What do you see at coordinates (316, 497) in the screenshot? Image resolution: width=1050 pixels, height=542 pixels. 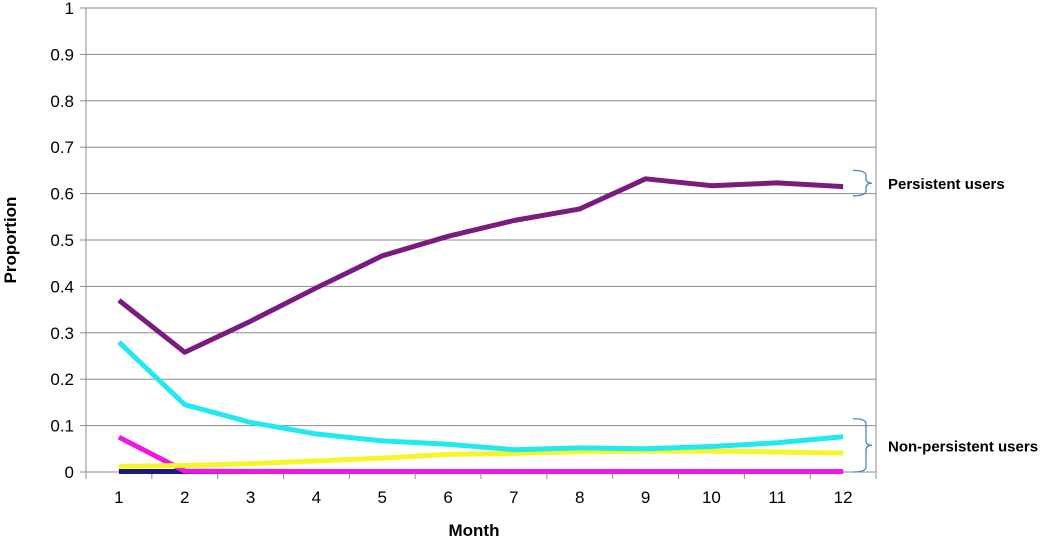 I see `x-tick-label: 4` at bounding box center [316, 497].